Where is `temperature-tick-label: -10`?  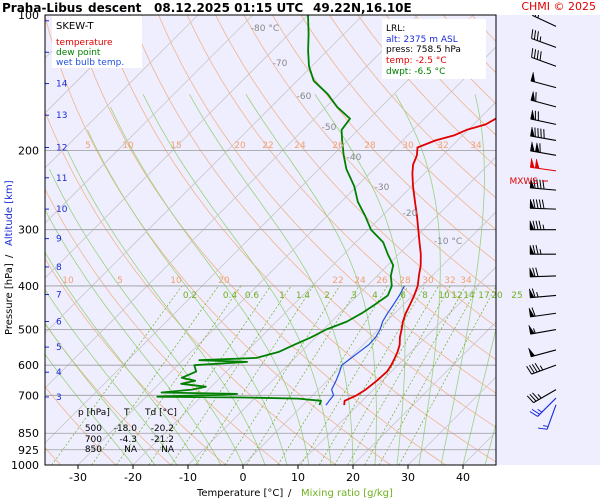
temperature-tick-label: -10 is located at coordinates (188, 477).